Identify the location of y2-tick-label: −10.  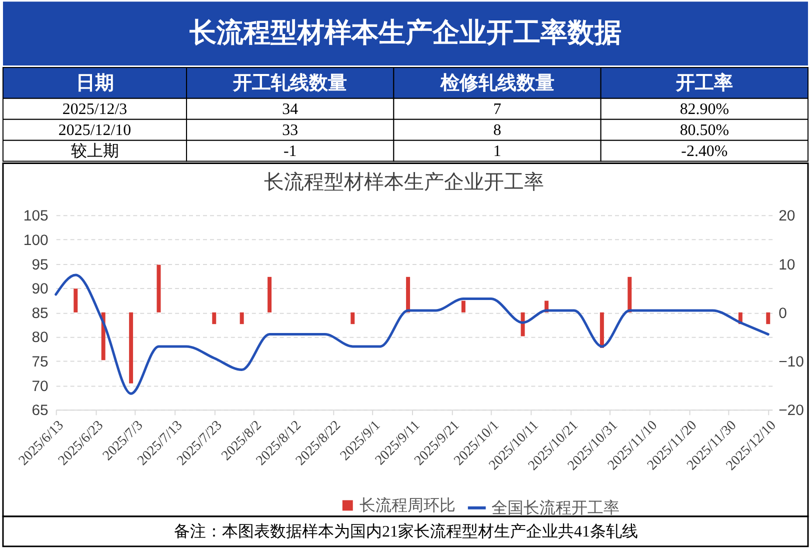
(791, 362).